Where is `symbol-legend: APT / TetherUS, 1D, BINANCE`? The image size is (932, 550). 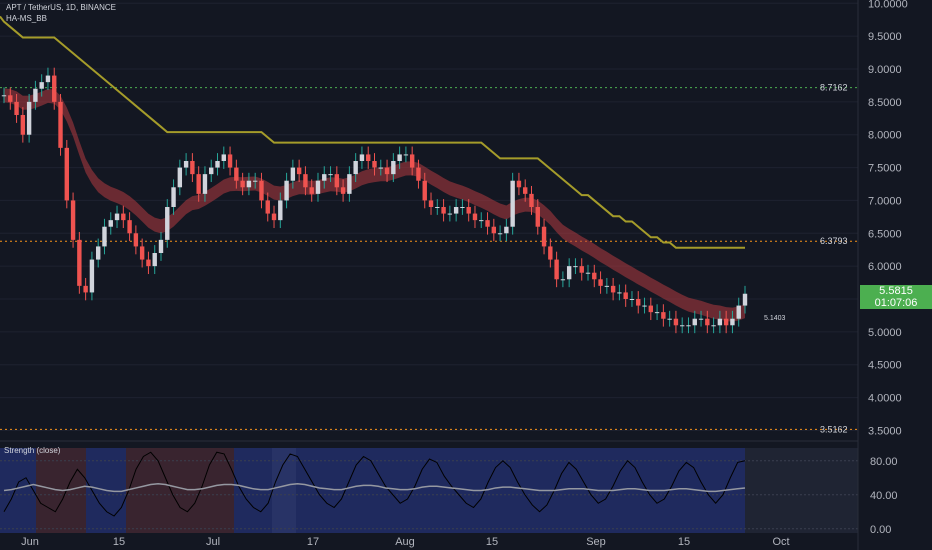
symbol-legend: APT / TetherUS, 1D, BINANCE is located at coordinates (61, 7).